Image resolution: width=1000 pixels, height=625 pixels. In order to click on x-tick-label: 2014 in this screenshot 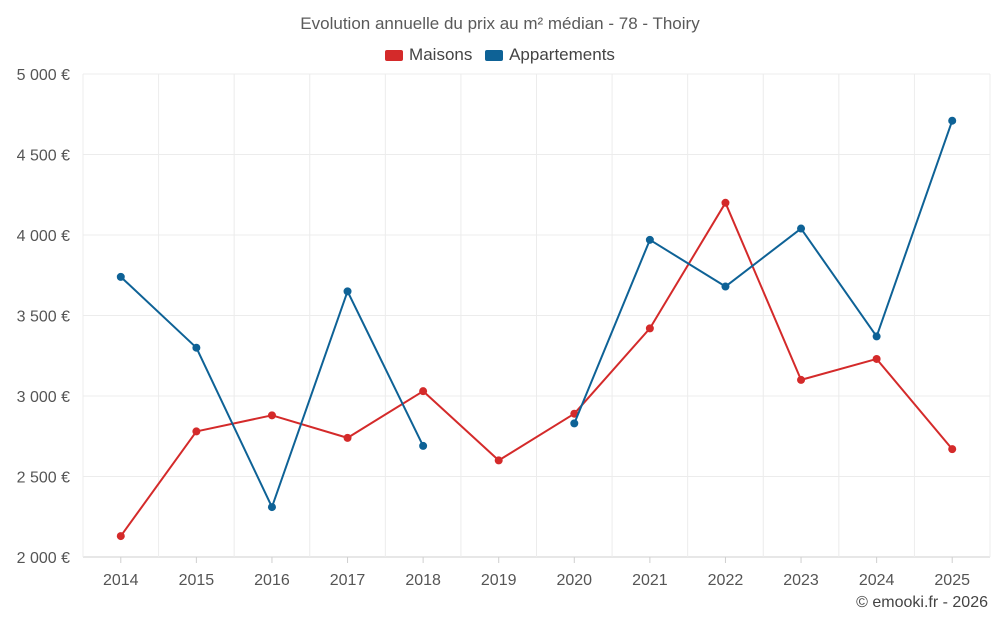, I will do `click(121, 580)`.